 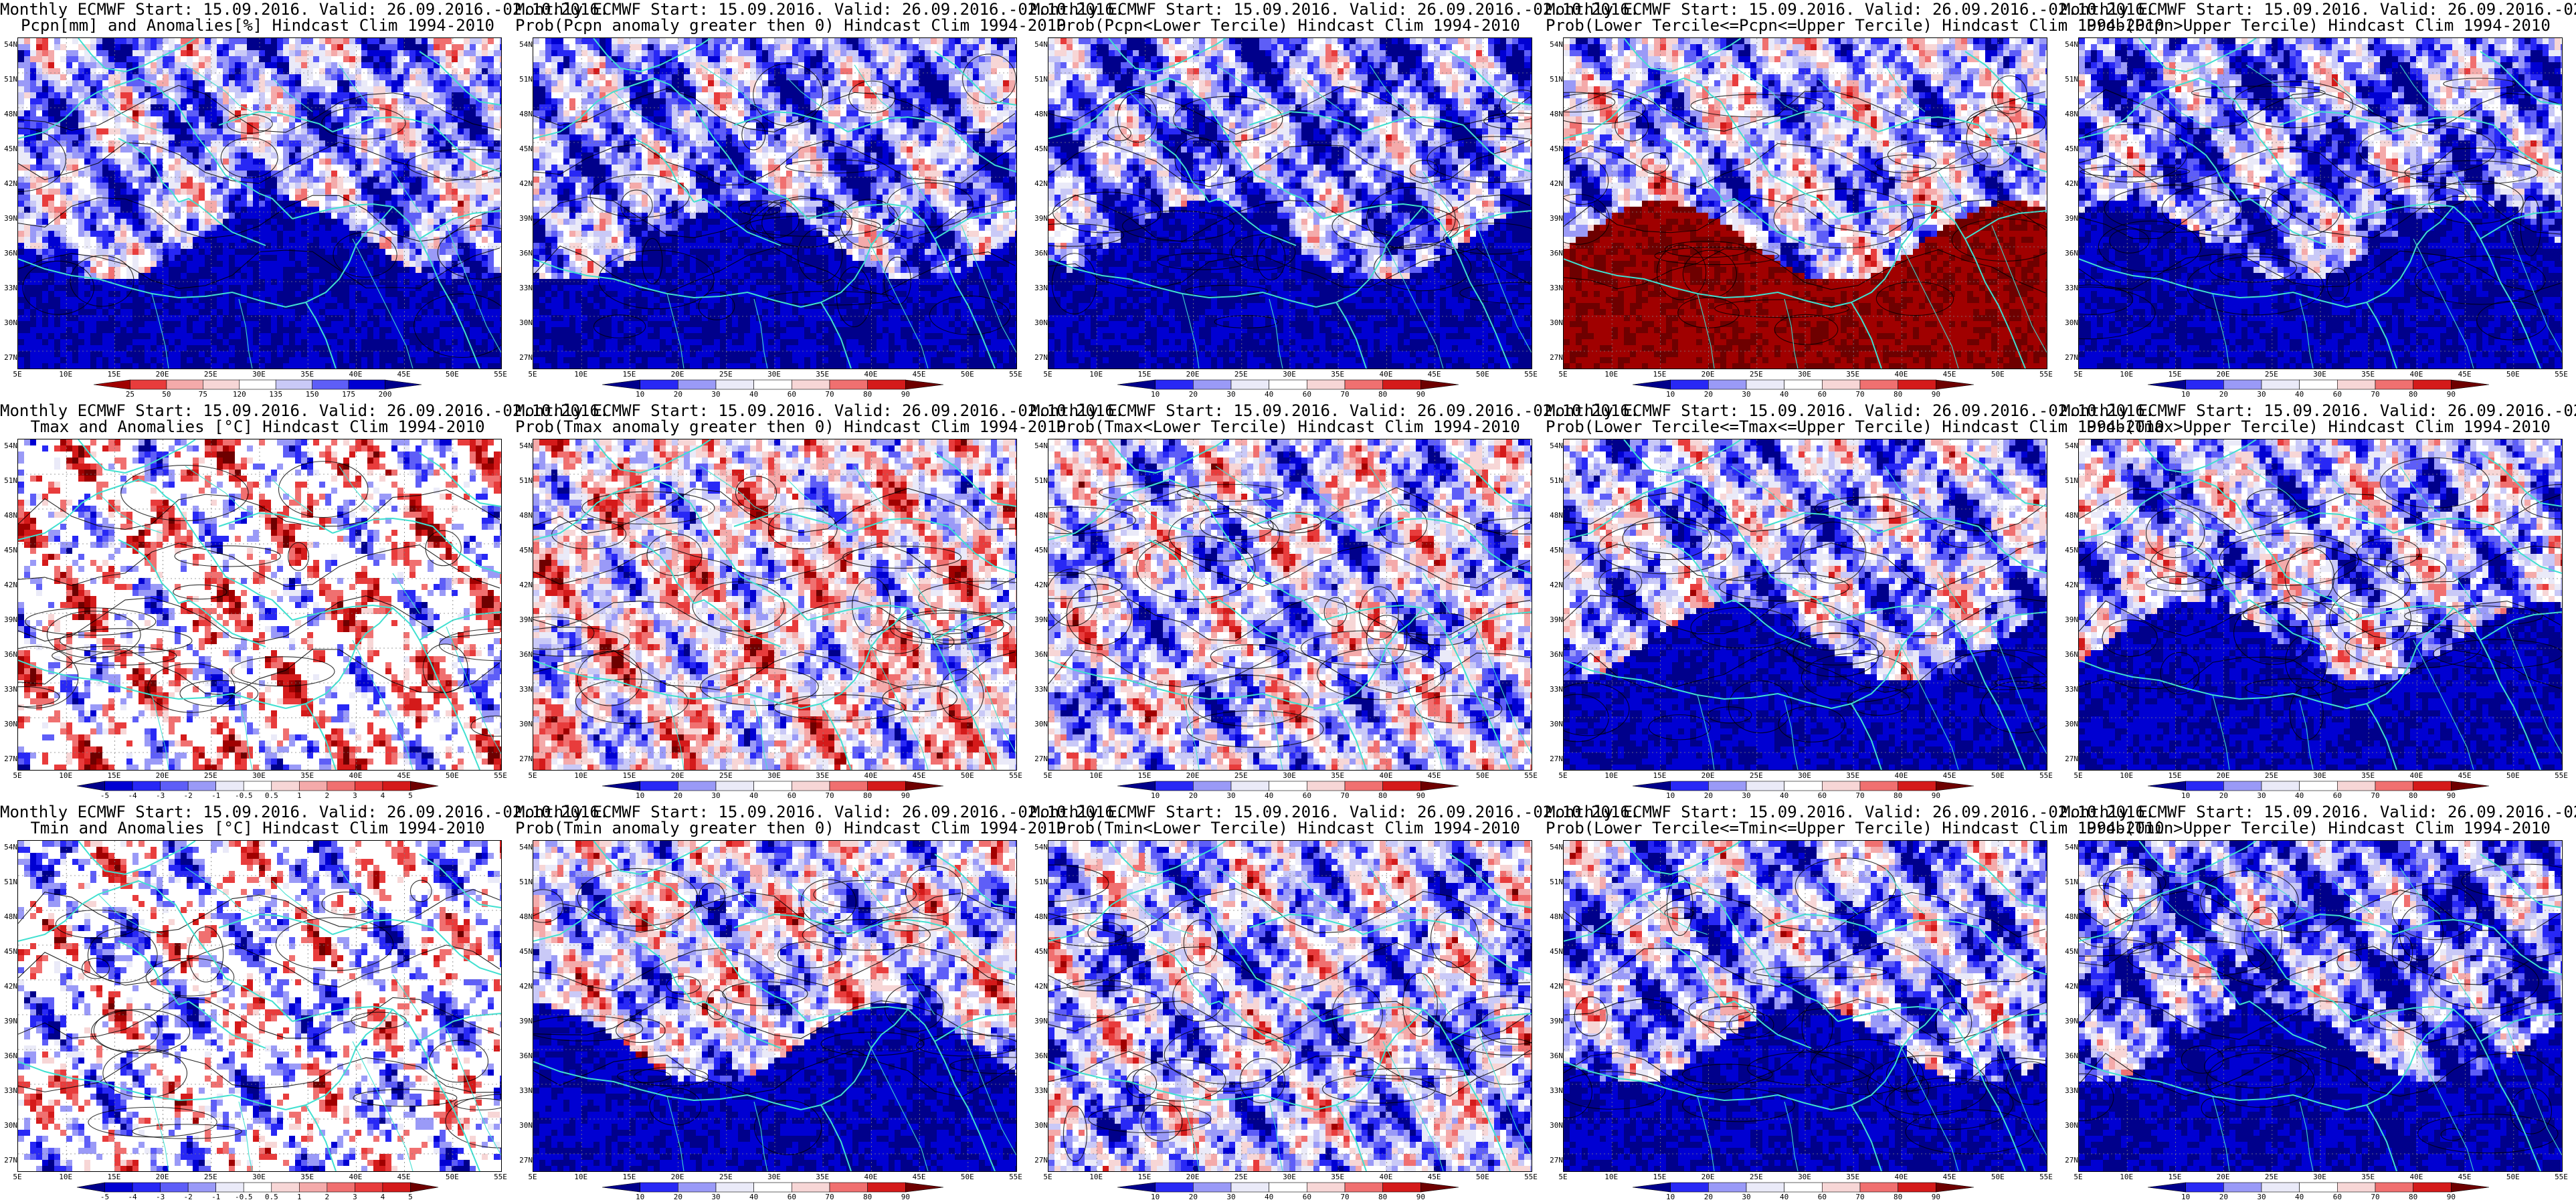 What do you see at coordinates (629, 374) in the screenshot?
I see `longitude-label: 15E` at bounding box center [629, 374].